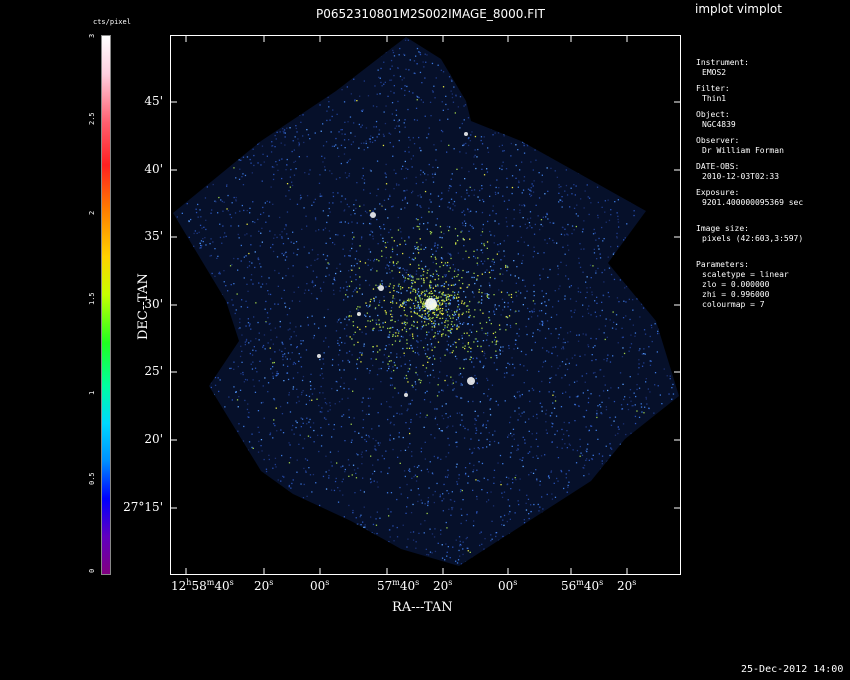 The image size is (850, 680). I want to click on window-title: implot vimplot, so click(738, 9).